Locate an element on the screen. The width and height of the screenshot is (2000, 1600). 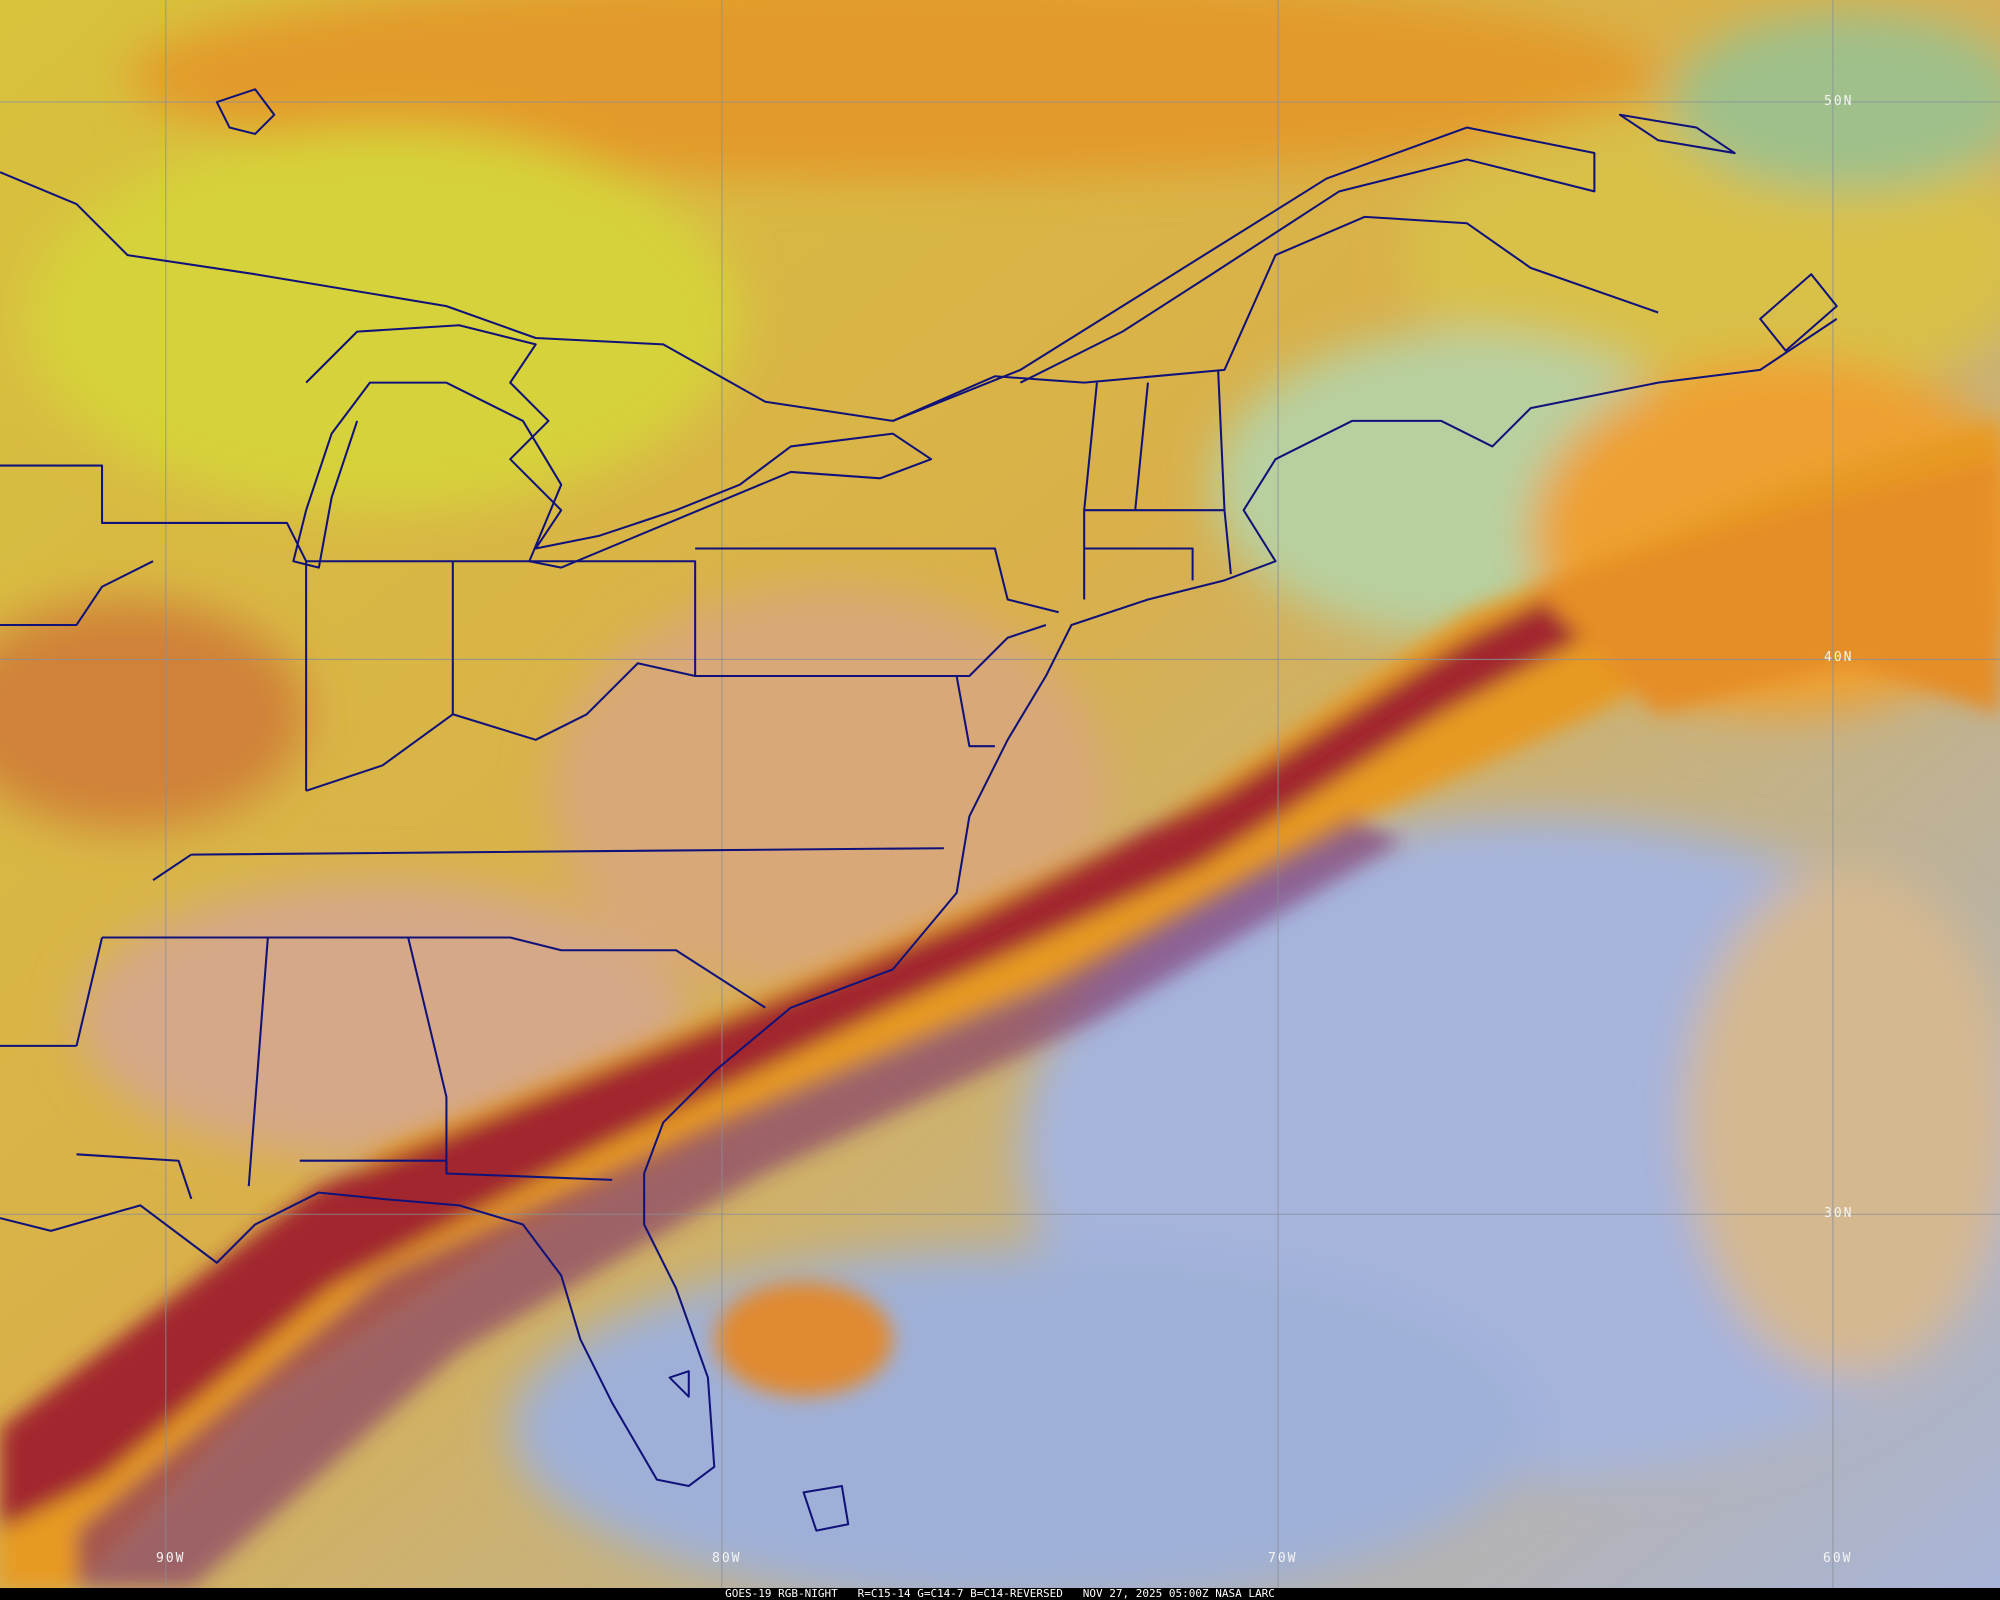
st-lawrence is located at coordinates (1244, 274).